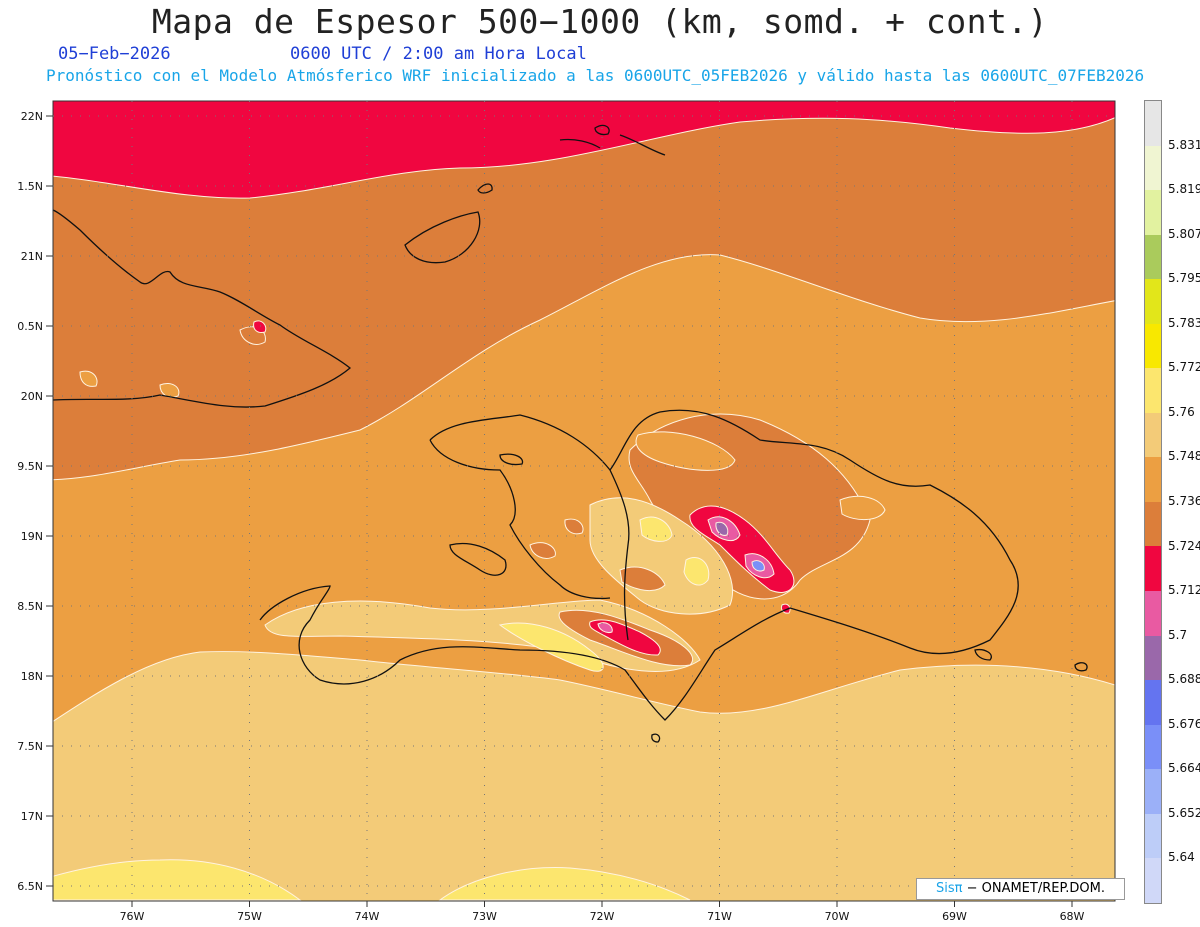 This screenshot has height=927, width=1200. Describe the element at coordinates (249, 916) in the screenshot. I see `lon-label: 75W` at that location.